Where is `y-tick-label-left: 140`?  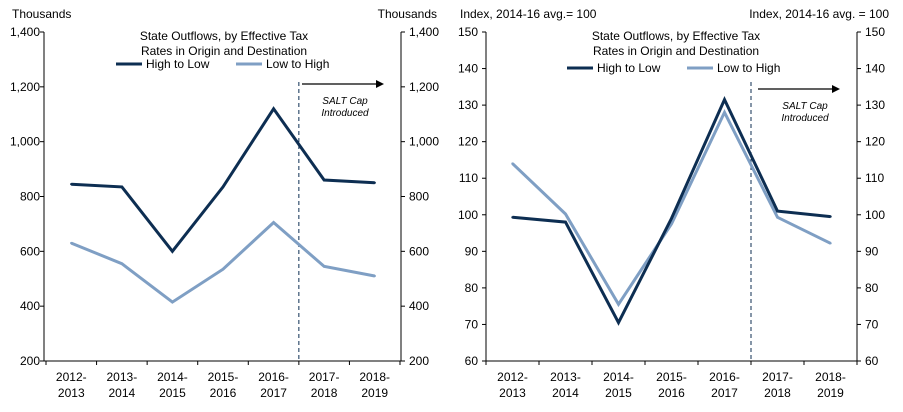
y-tick-label-left: 140 is located at coordinates (468, 69).